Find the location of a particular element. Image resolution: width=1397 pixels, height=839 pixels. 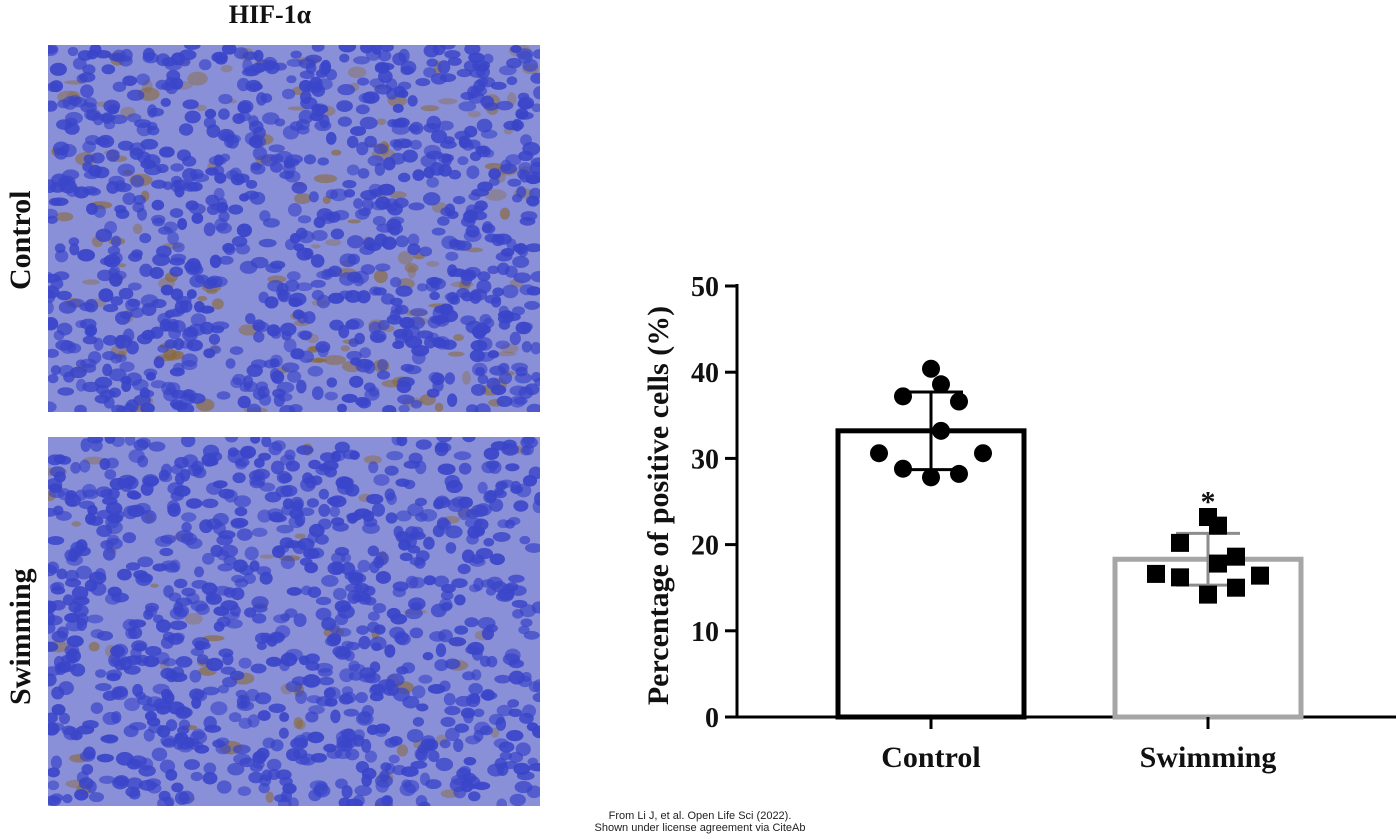

y-axis-label: Percentage of positive cells (%) is located at coordinates (658, 505).